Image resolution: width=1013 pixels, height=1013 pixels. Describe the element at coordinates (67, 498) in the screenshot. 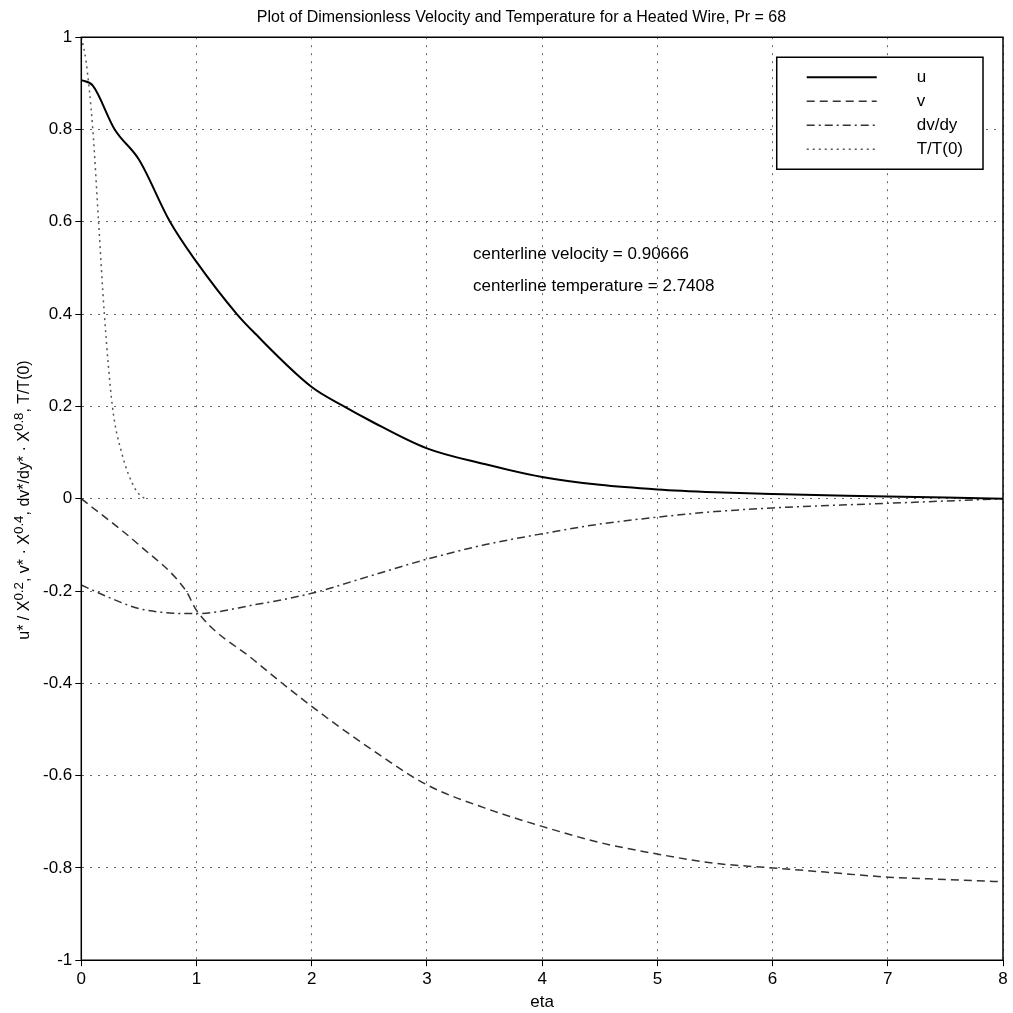

I see `y-tick-label: 0` at that location.